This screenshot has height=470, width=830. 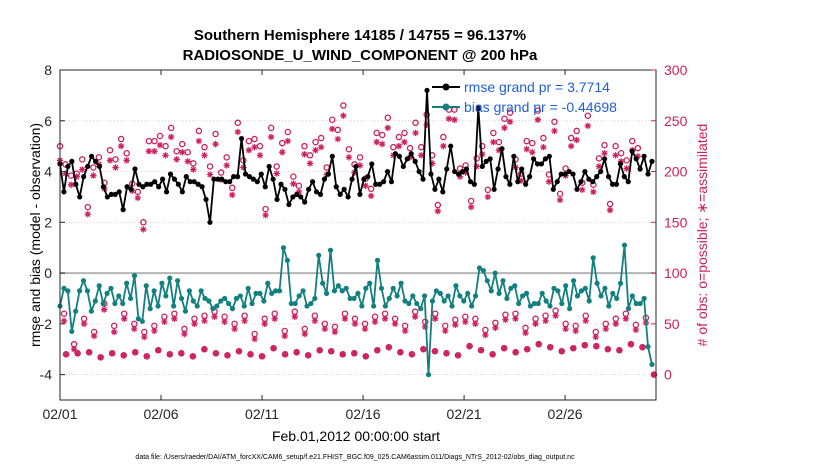 What do you see at coordinates (48, 172) in the screenshot?
I see `y-left-tick-label: 4` at bounding box center [48, 172].